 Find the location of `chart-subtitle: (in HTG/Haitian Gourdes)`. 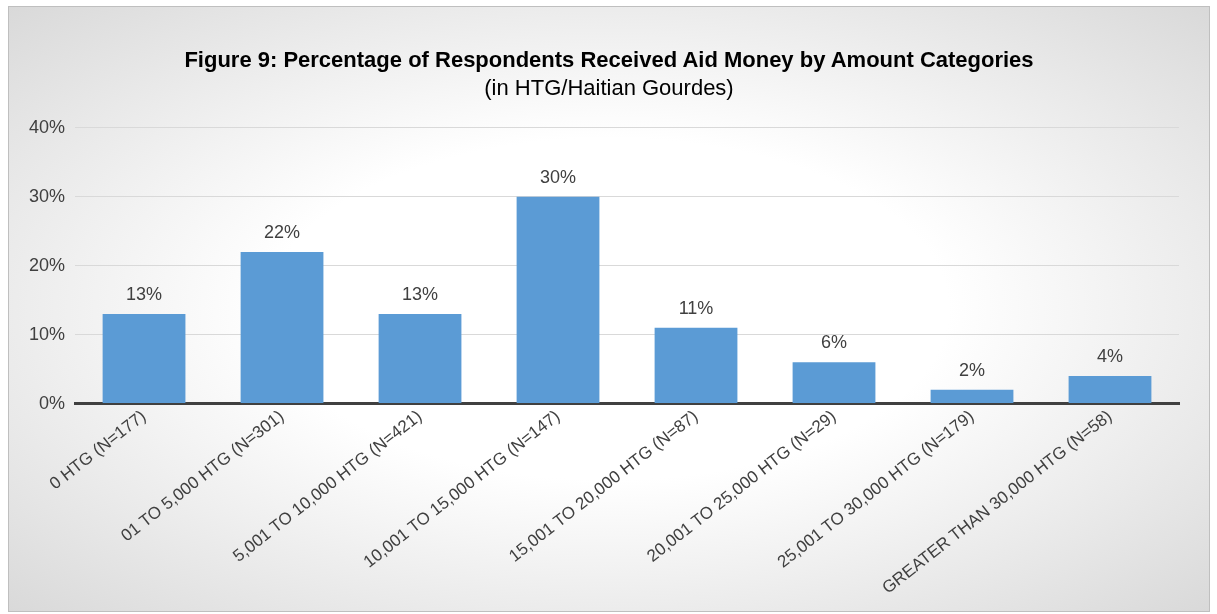

chart-subtitle: (in HTG/Haitian Gourdes) is located at coordinates (609, 88).